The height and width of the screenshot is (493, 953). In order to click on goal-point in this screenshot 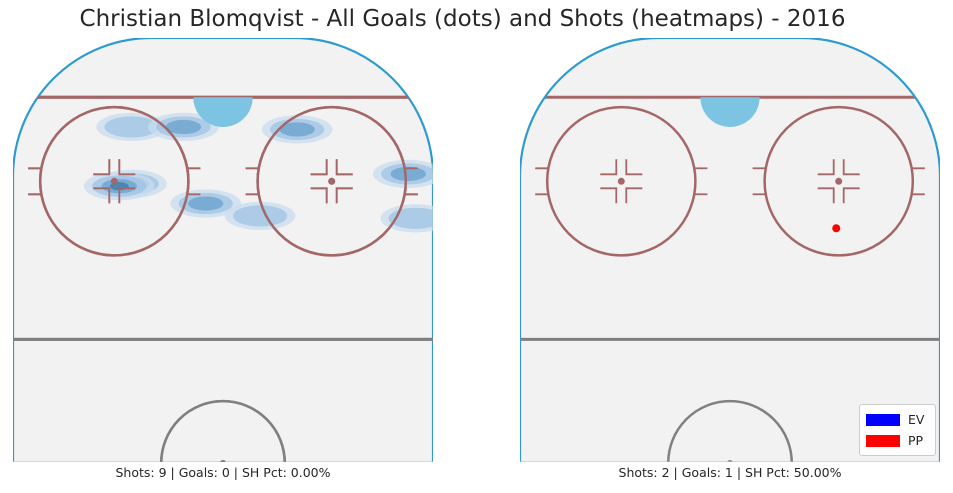, I will do `click(836, 228)`.